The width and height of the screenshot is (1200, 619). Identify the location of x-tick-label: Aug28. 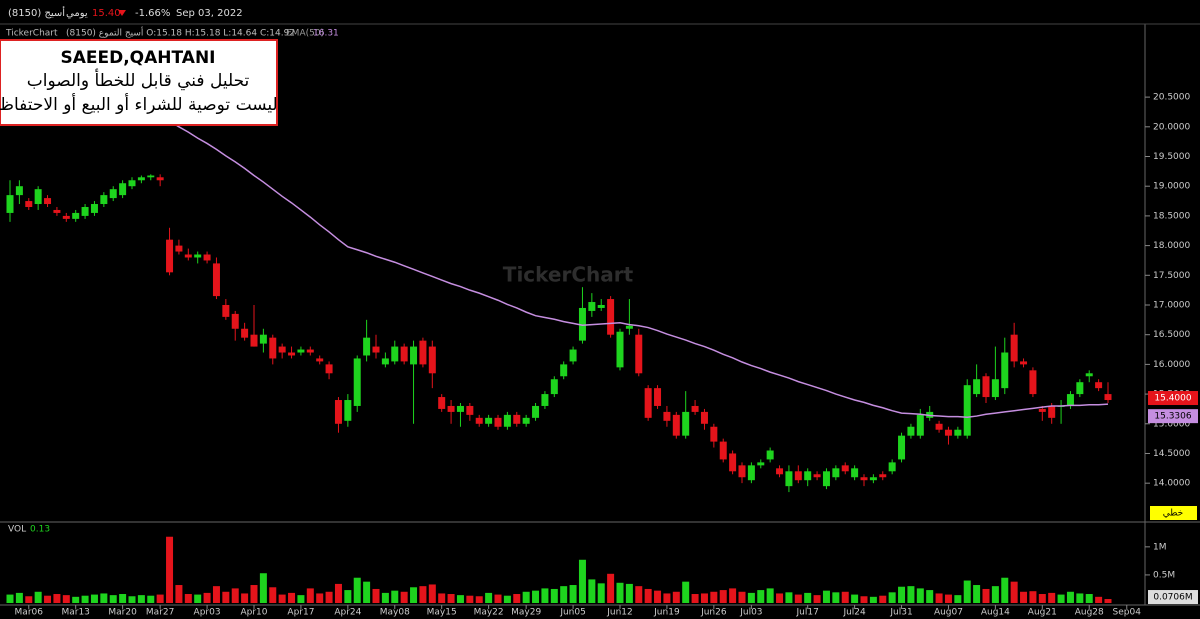
(1089, 613).